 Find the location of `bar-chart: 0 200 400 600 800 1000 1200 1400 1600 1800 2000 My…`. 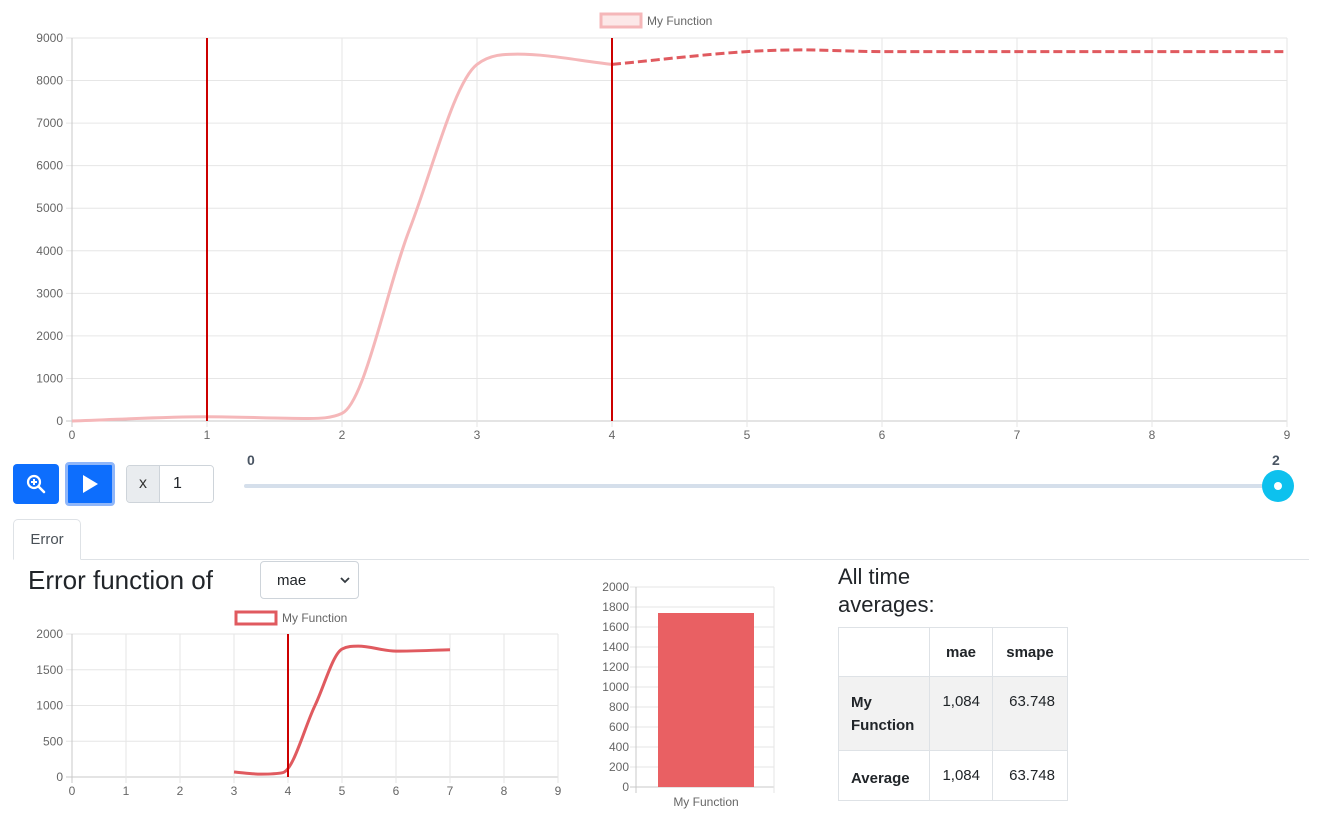

bar-chart: 0 200 400 600 800 1000 1200 1400 1600 1800 2000 My… is located at coordinates (688, 694).